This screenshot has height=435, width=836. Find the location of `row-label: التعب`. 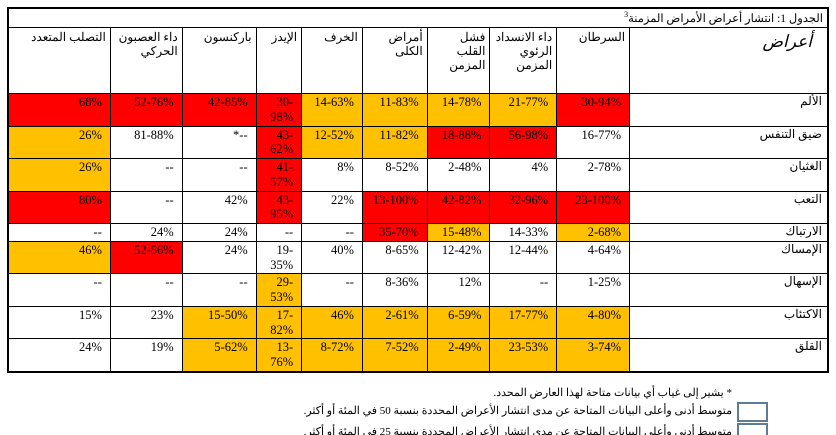

row-label: التعب is located at coordinates (729, 207).